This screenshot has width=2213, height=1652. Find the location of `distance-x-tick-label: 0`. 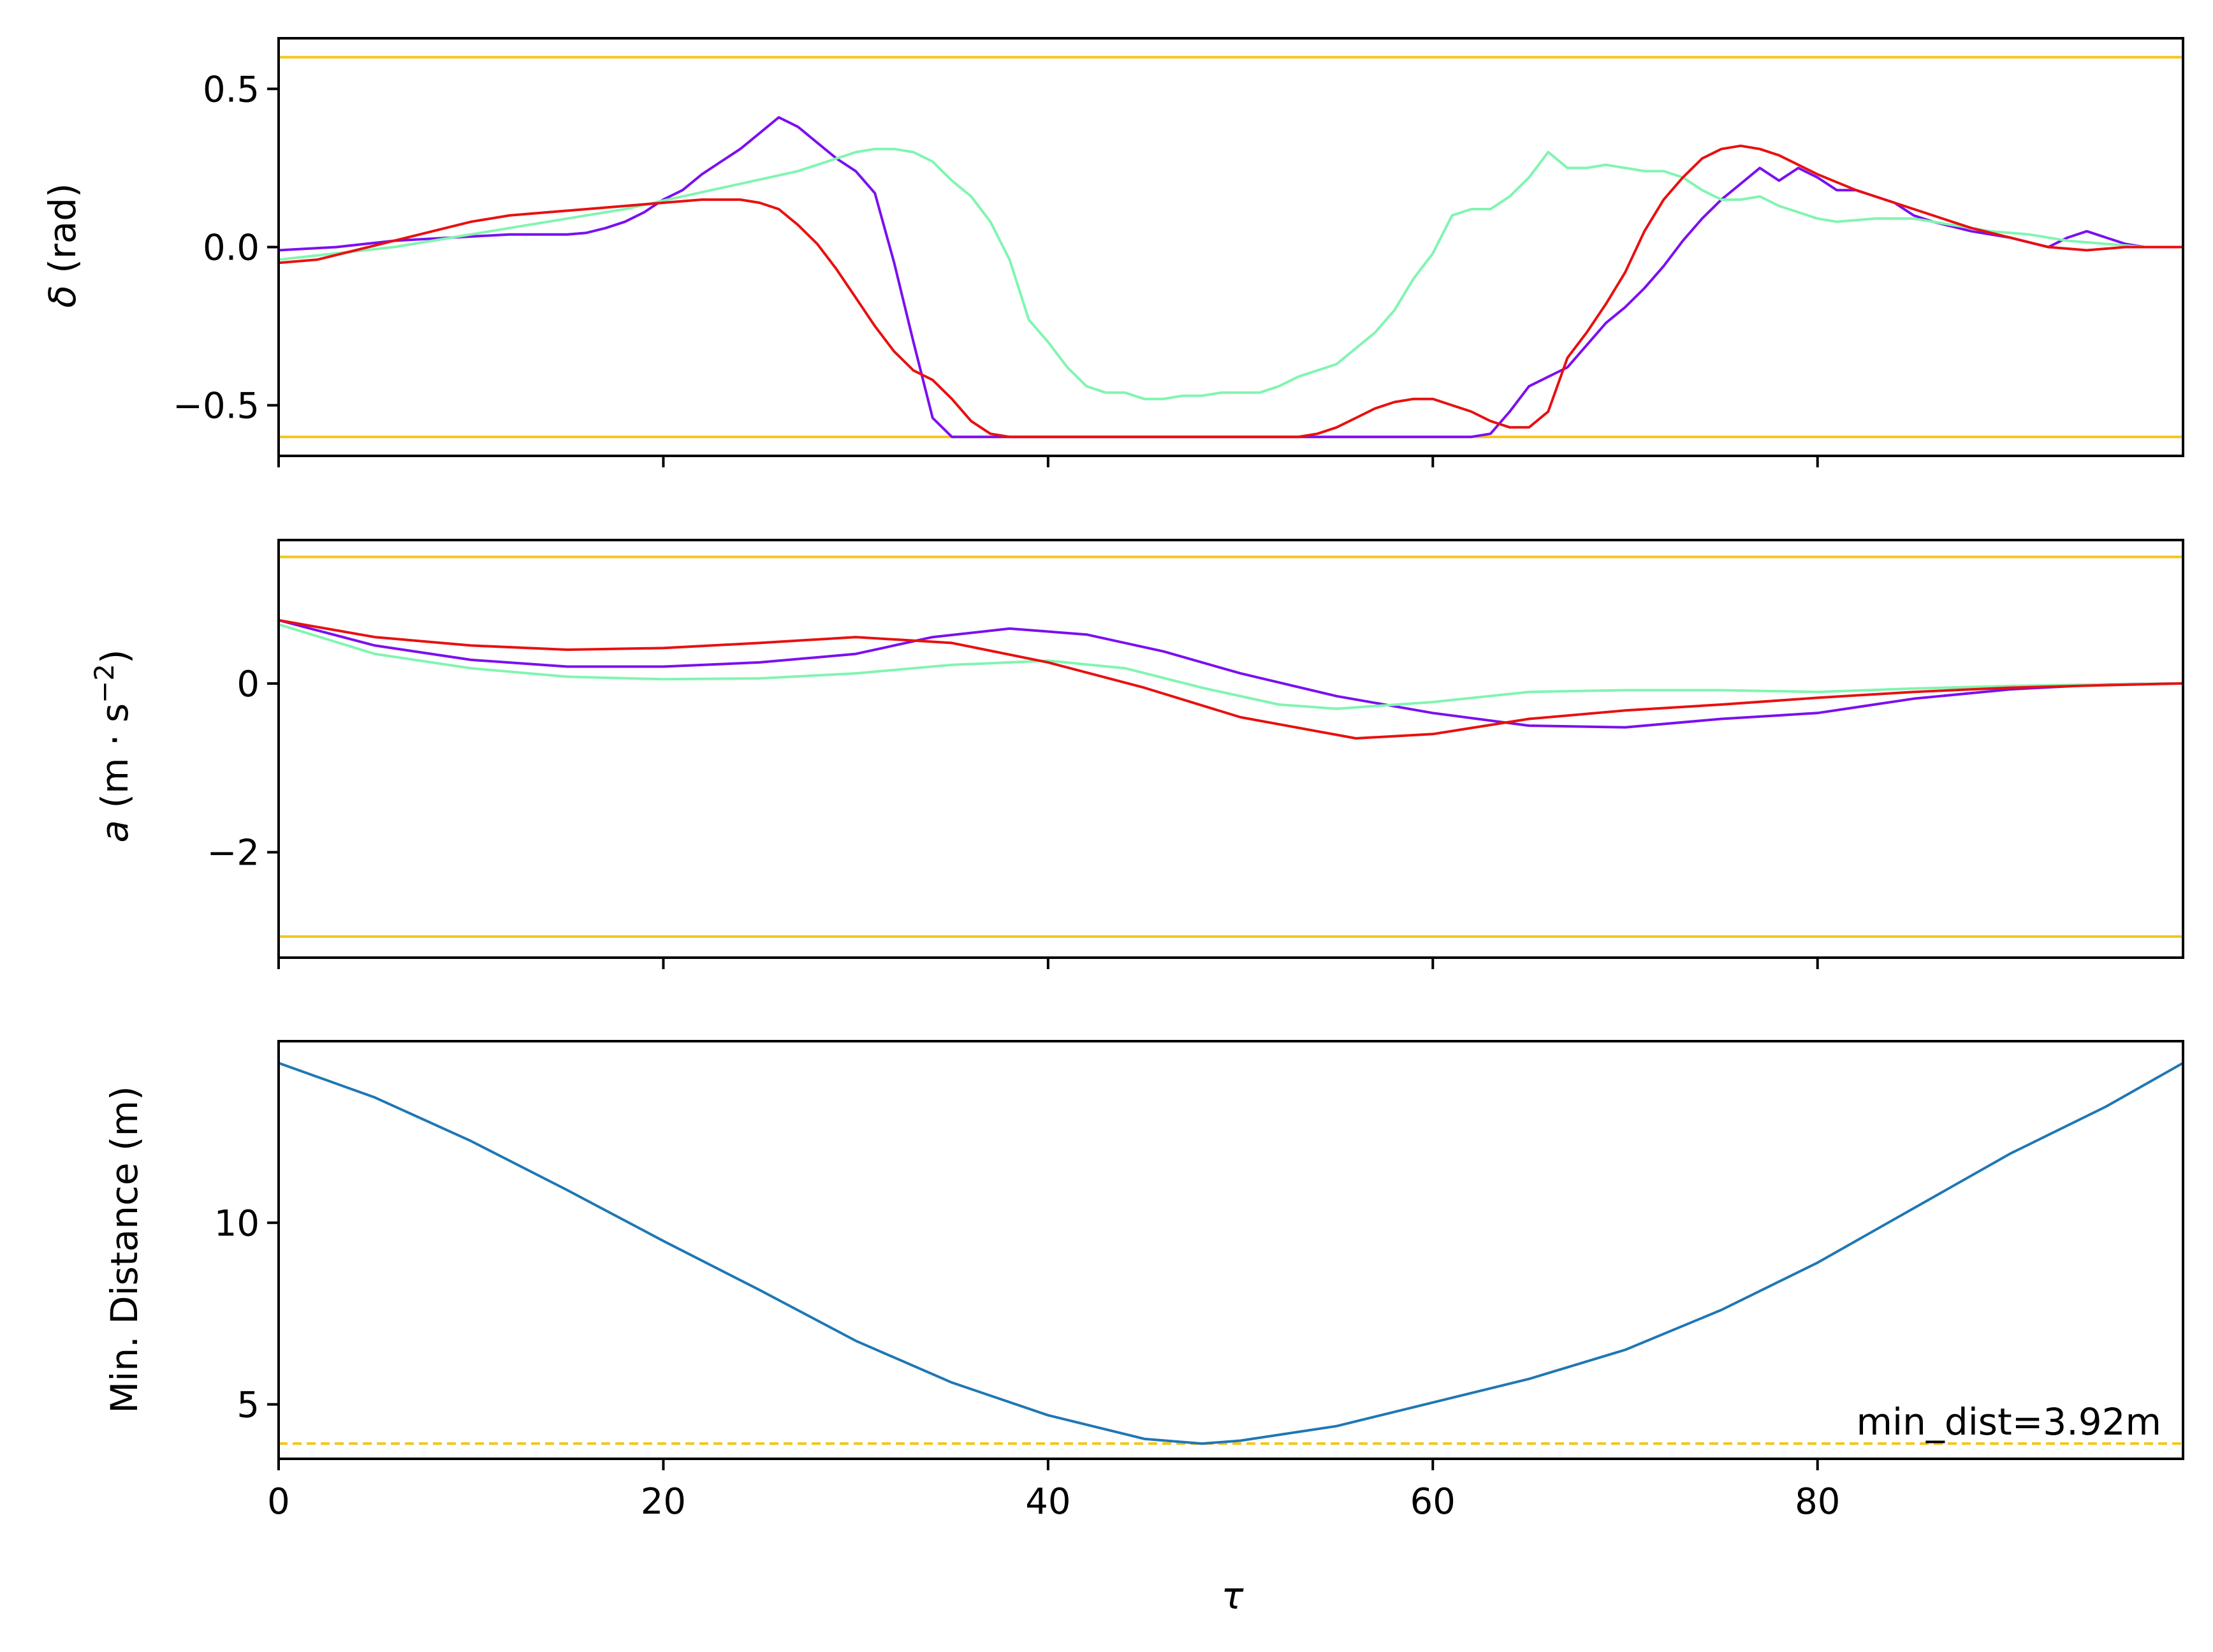

distance-x-tick-label: 0 is located at coordinates (278, 1502).